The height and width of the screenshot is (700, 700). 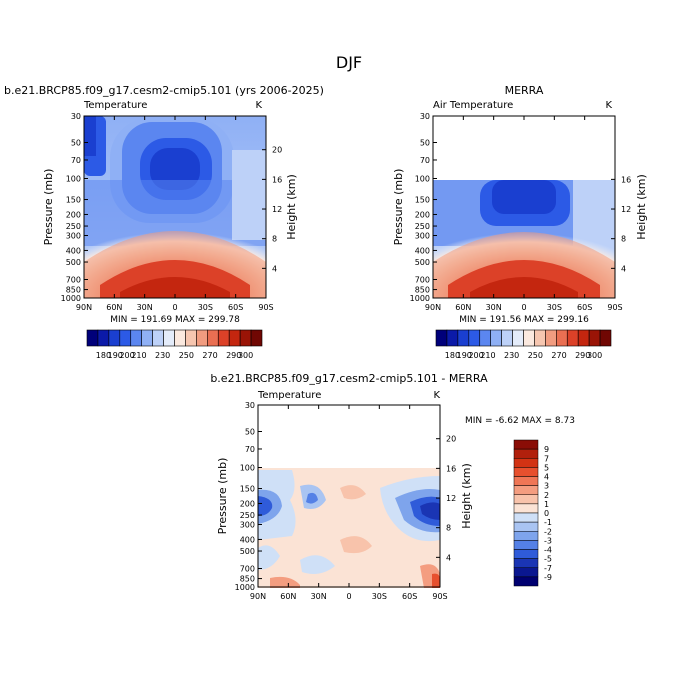 I want to click on colorbar-label: 2, so click(x=546, y=495).